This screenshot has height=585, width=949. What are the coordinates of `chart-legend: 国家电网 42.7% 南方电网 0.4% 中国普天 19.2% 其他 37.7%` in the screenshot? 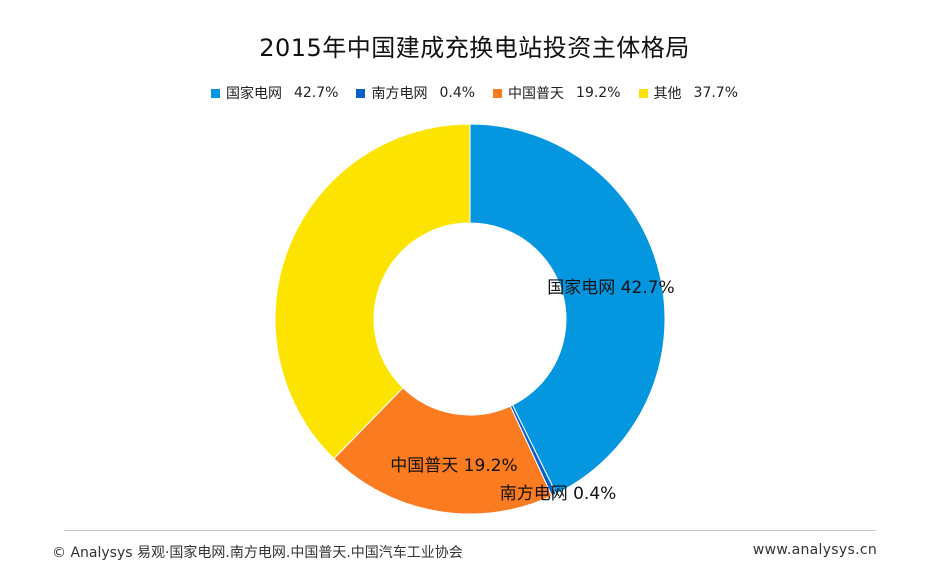 It's located at (474, 93).